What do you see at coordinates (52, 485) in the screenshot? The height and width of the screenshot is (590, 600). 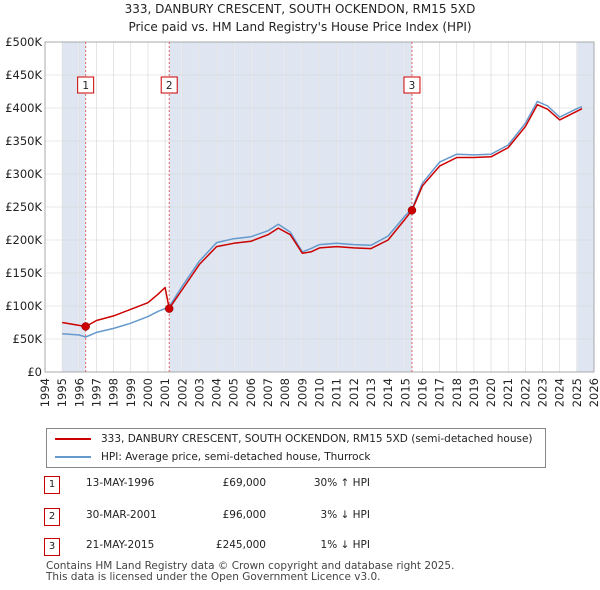 I see `transaction-marker: 1` at bounding box center [52, 485].